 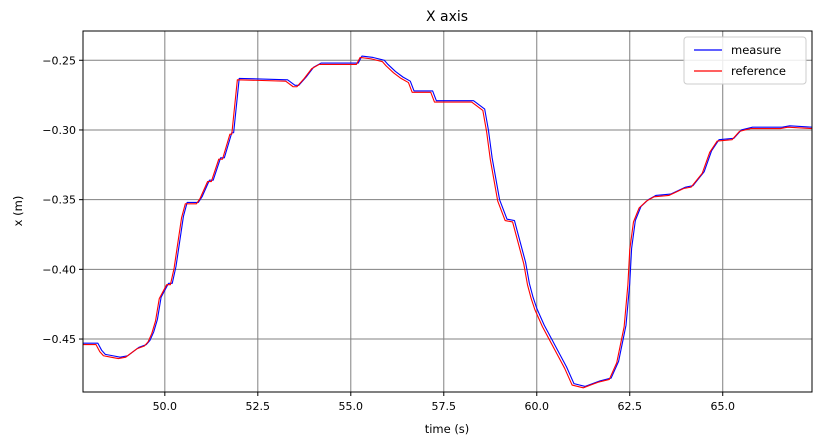 What do you see at coordinates (165, 406) in the screenshot?
I see `x-tick-label: 50.0` at bounding box center [165, 406].